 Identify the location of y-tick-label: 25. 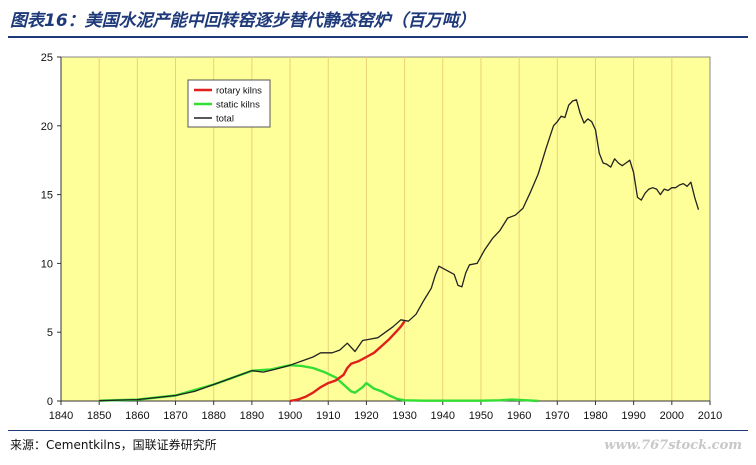
(47, 58).